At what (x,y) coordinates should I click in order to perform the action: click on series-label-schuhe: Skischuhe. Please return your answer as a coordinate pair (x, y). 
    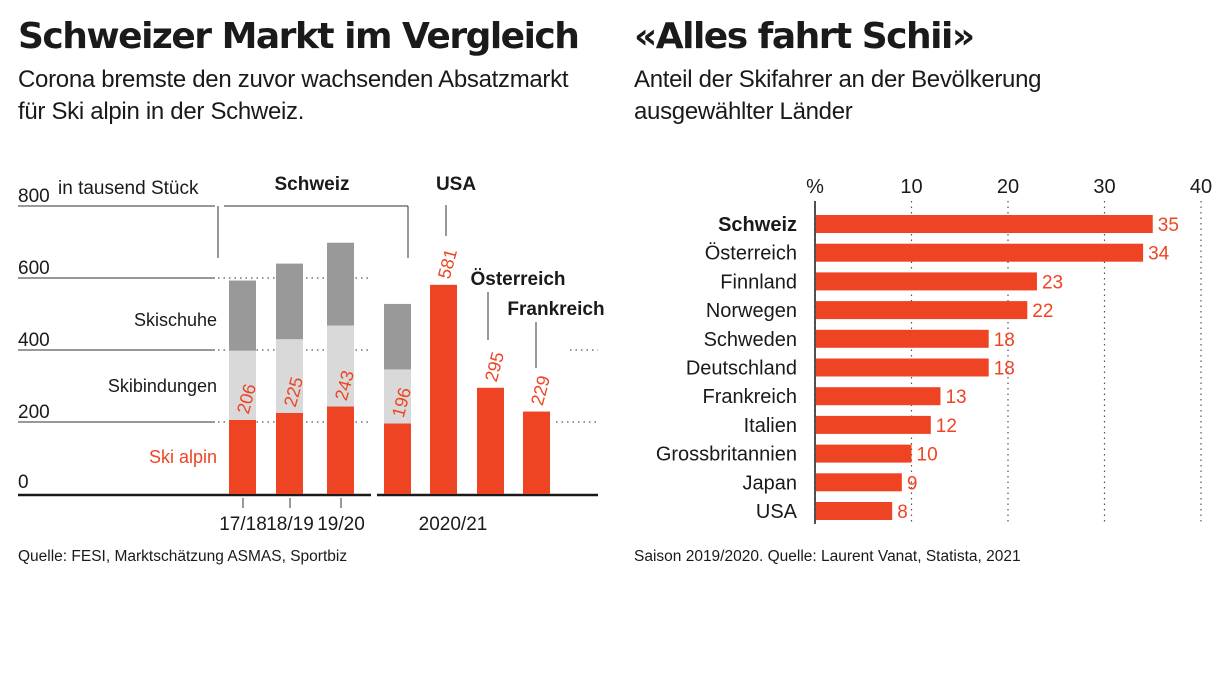
    Looking at the image, I should click on (175, 320).